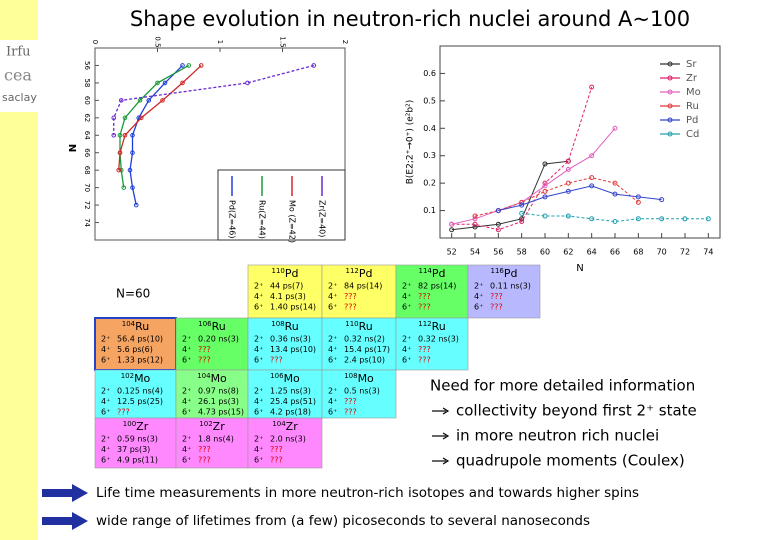  I want to click on x-tick-label: 62, so click(568, 252).